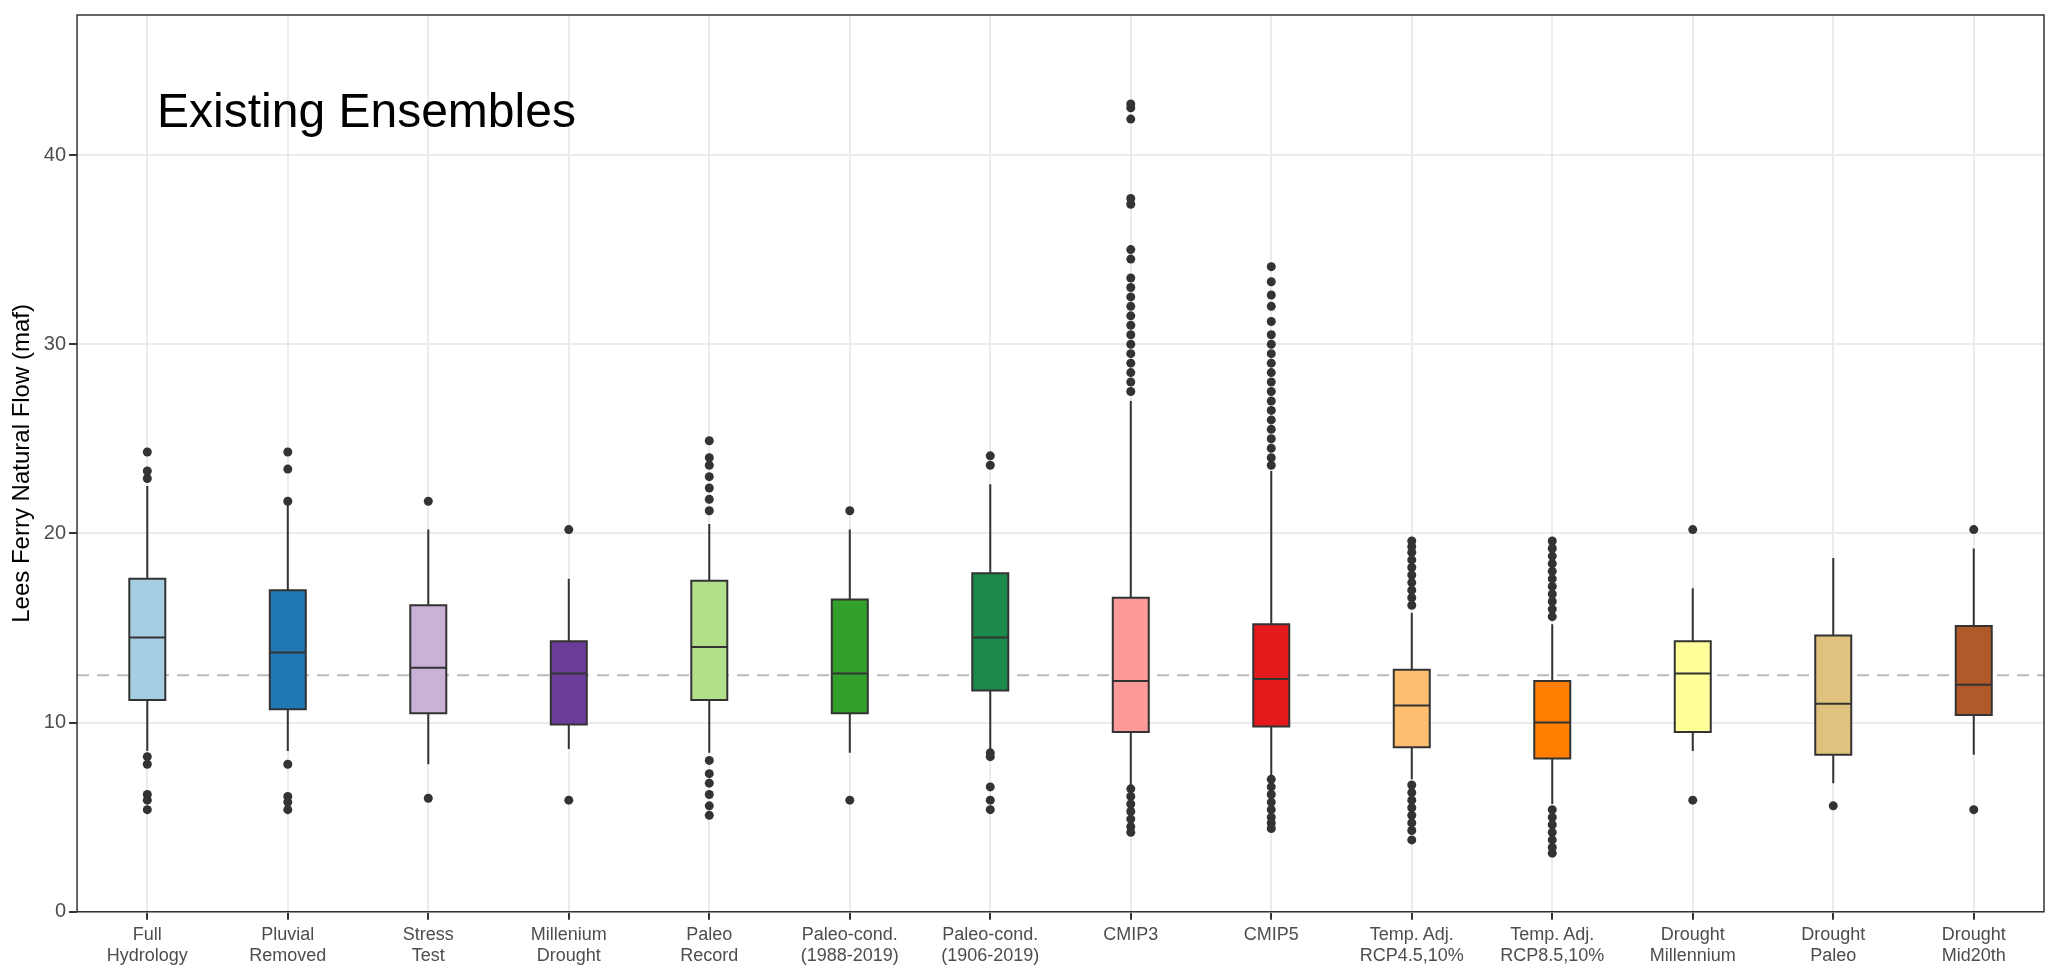 This screenshot has width=2046, height=973. What do you see at coordinates (55, 531) in the screenshot?
I see `y-tick-label: 20` at bounding box center [55, 531].